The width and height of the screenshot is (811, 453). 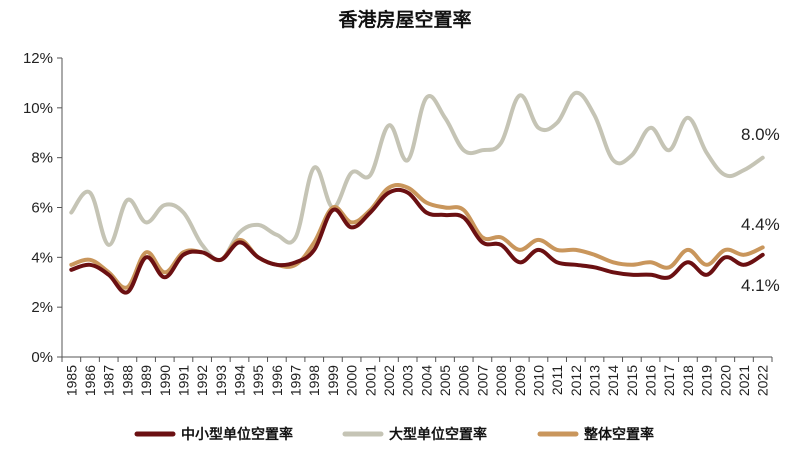 What do you see at coordinates (237, 434) in the screenshot?
I see `legend-label-small-medium-vacancy: 中小型单位空置率` at bounding box center [237, 434].